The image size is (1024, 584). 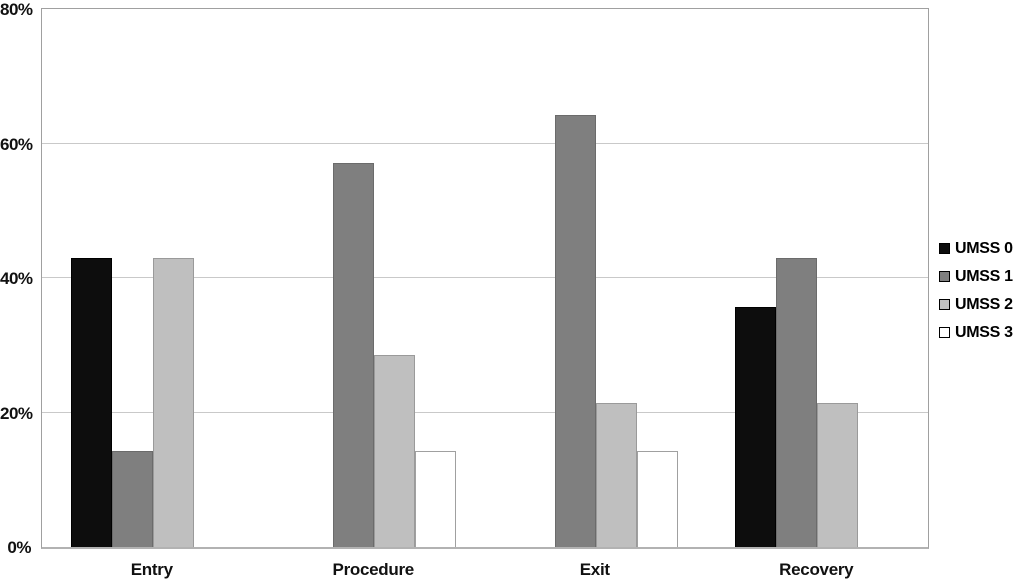 I want to click on bar-umss-1-exit, so click(x=575, y=331).